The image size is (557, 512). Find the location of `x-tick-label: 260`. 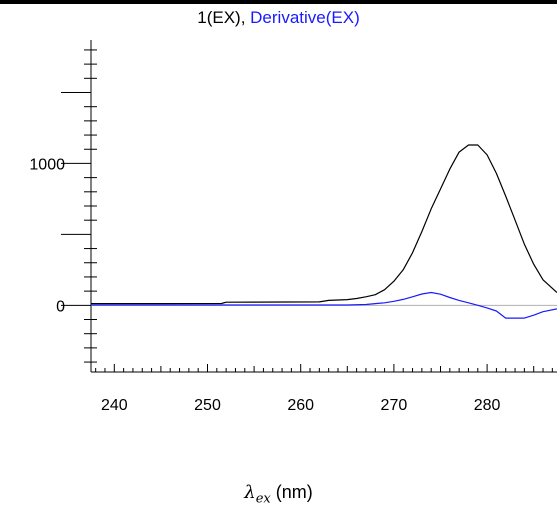

x-tick-label: 260 is located at coordinates (300, 405).